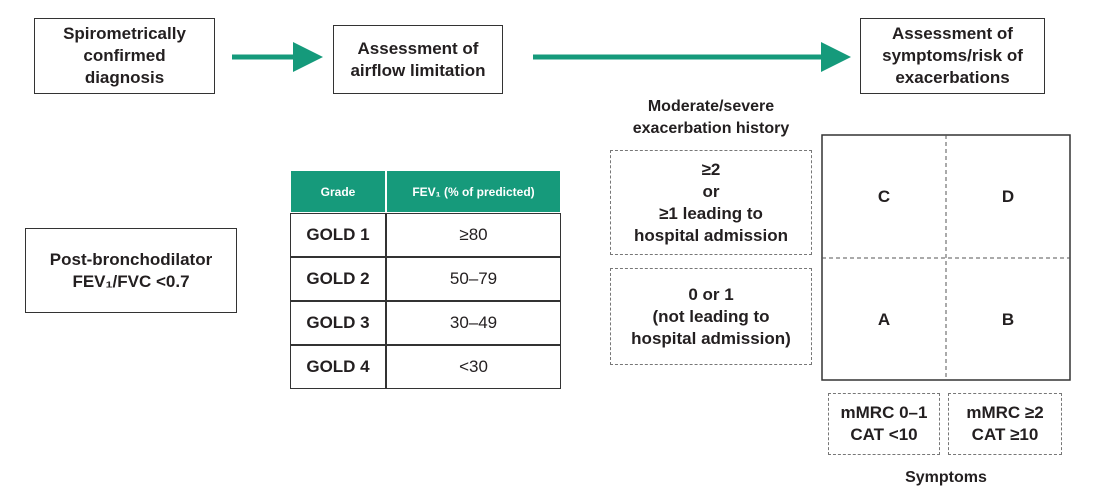  I want to click on grade-cell: GOLD 2, so click(338, 279).